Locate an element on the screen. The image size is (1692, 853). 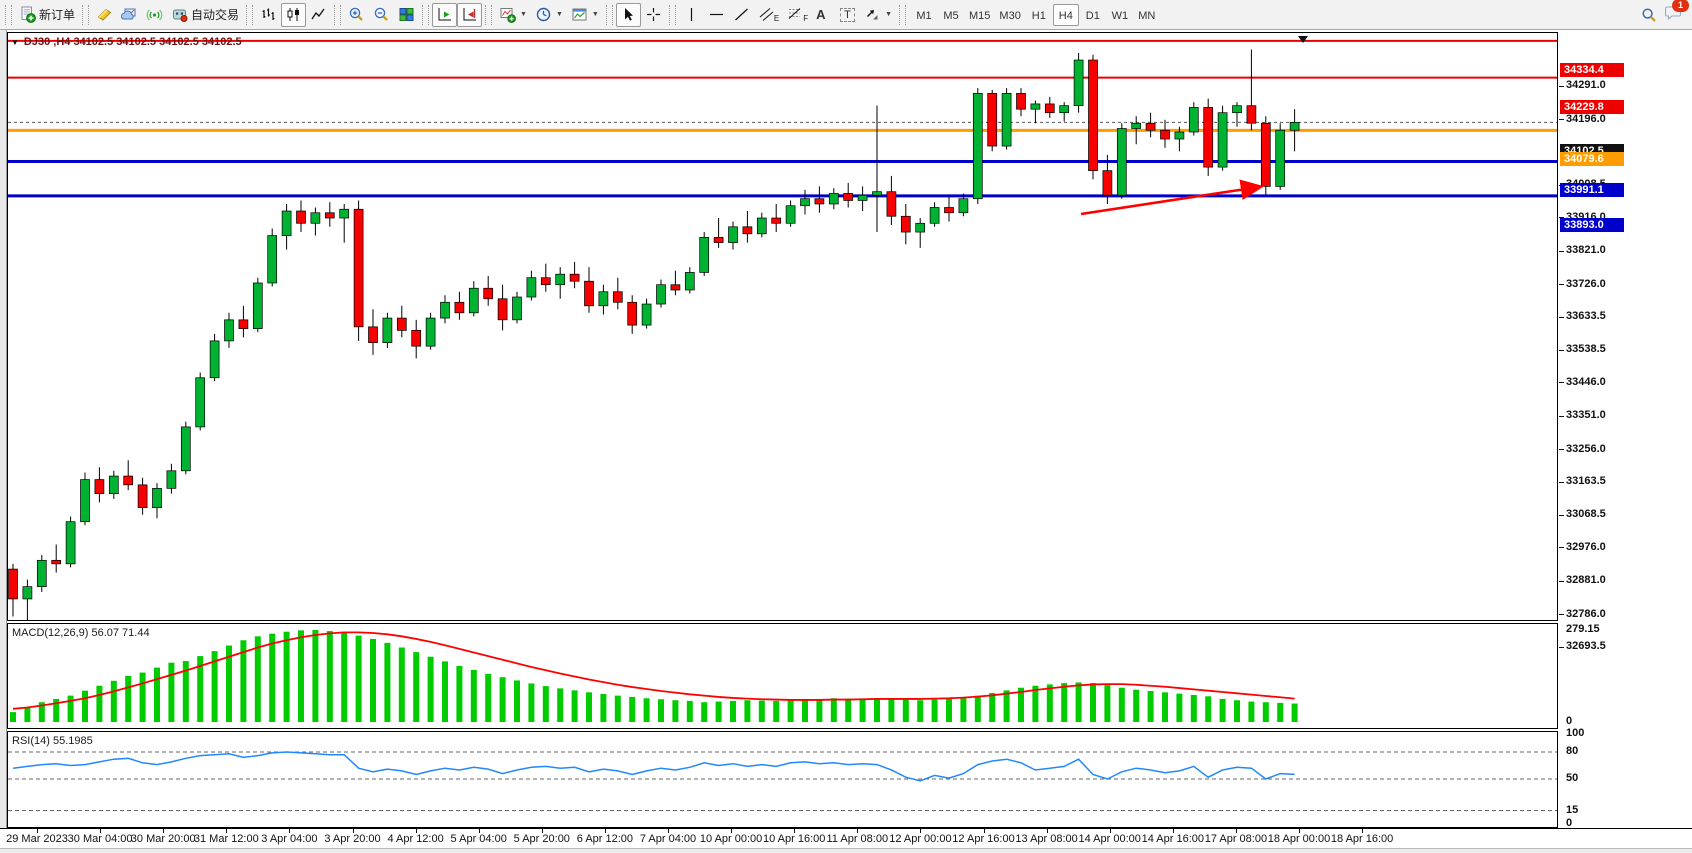
rsi-panel: RSI(14) 55.1985 is located at coordinates (782, 779).